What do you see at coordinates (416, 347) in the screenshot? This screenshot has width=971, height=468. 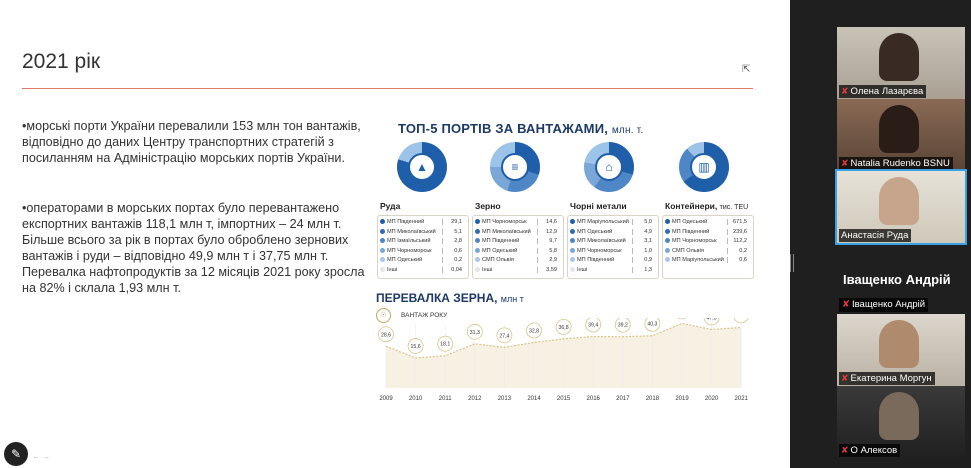 I see `data-label: 15,6` at bounding box center [416, 347].